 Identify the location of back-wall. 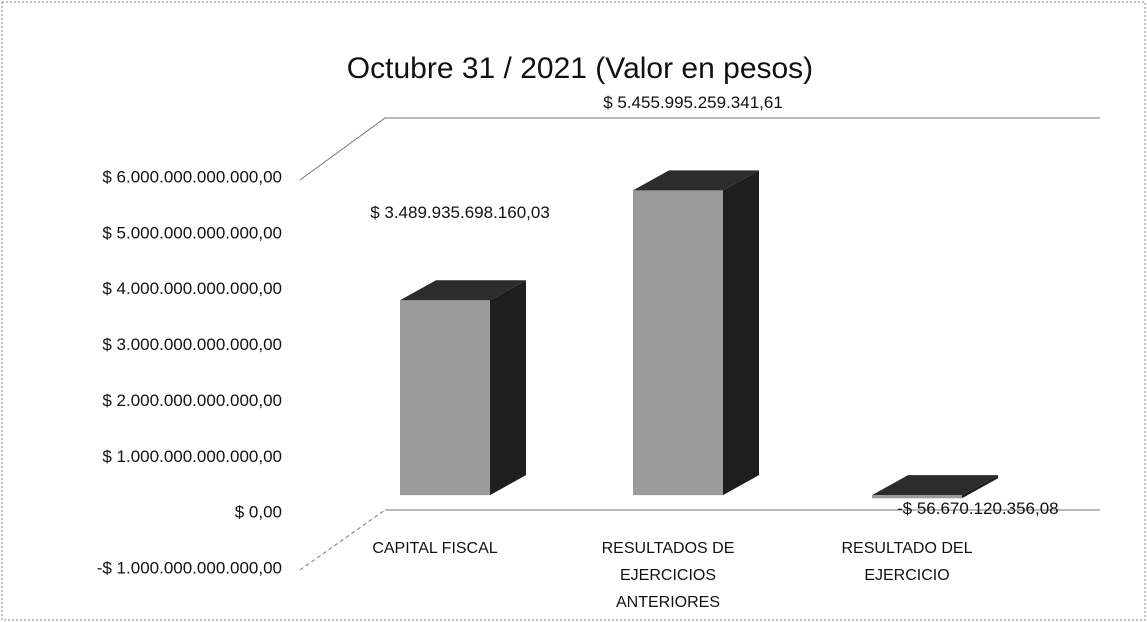
(699, 149).